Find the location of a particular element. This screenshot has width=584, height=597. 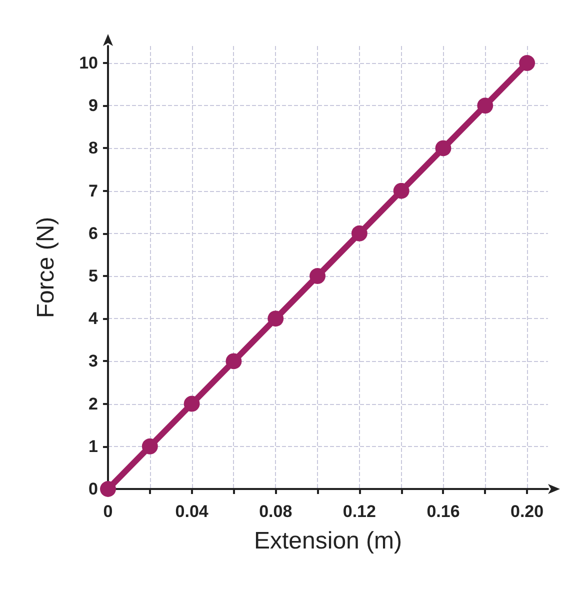

y-tick-label: 0 is located at coordinates (93, 489).